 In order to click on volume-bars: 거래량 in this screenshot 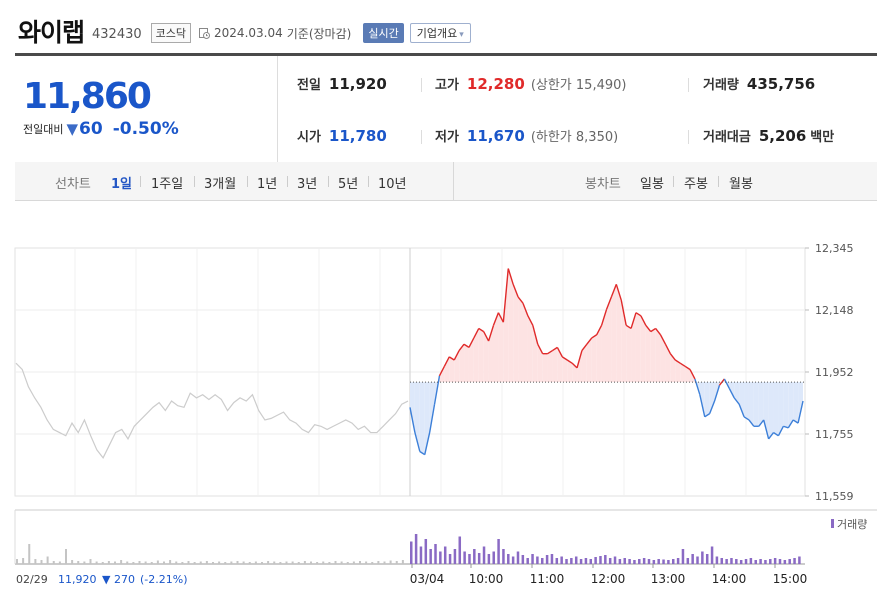, I will do `click(445, 537)`.